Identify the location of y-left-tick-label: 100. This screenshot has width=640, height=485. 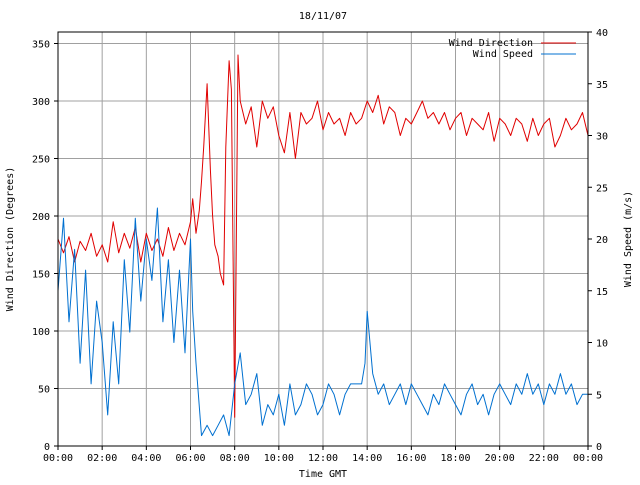
(41, 332).